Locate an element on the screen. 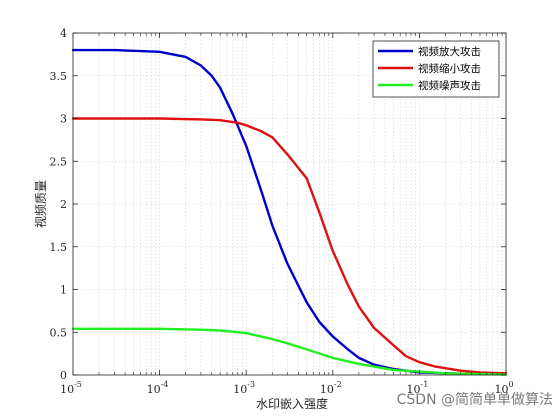 The image size is (560, 420). x-tick-label-exponent: -1 is located at coordinates (425, 384).